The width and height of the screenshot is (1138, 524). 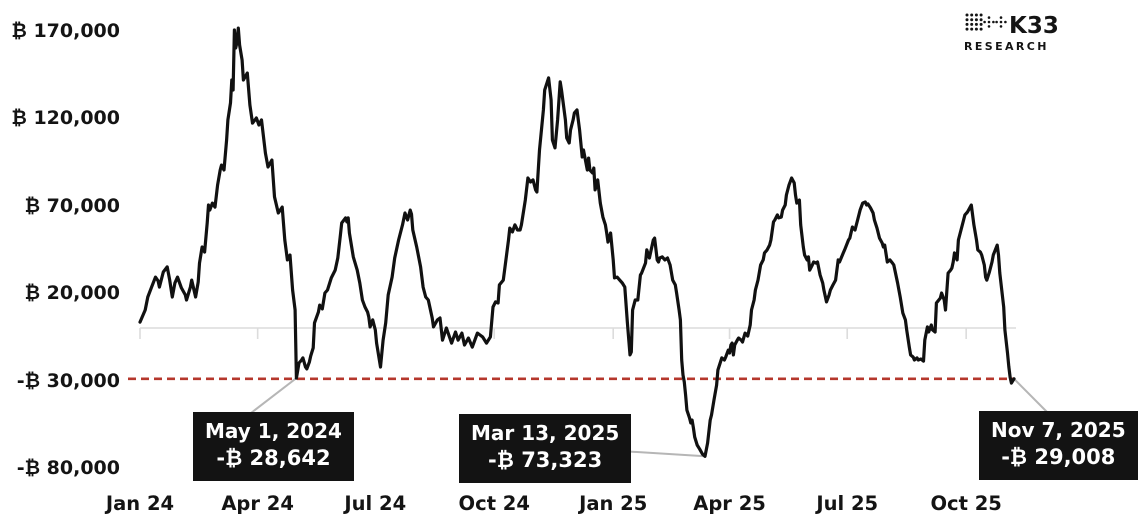 I want to click on x-axis-label: Jan 24, so click(x=140, y=503).